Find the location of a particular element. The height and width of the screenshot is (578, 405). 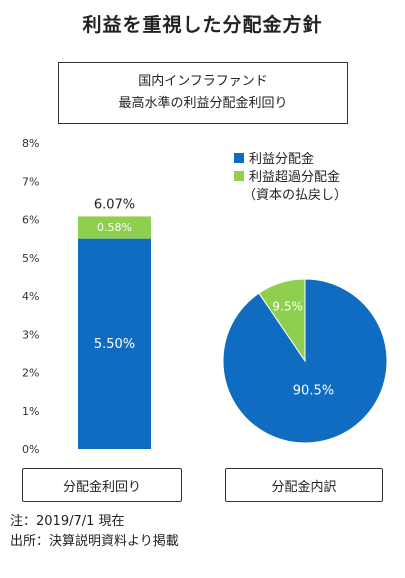

pie-data-label: 9.5% is located at coordinates (287, 307).